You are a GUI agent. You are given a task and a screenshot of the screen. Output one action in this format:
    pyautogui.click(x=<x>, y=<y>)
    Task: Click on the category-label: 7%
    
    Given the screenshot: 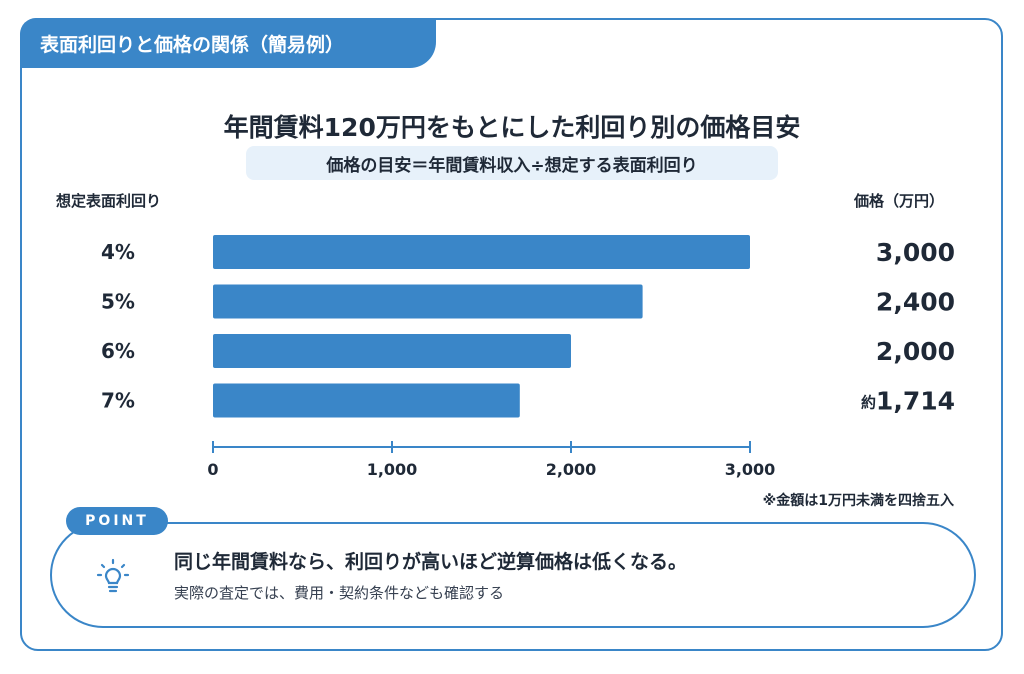 What is the action you would take?
    pyautogui.click(x=118, y=401)
    